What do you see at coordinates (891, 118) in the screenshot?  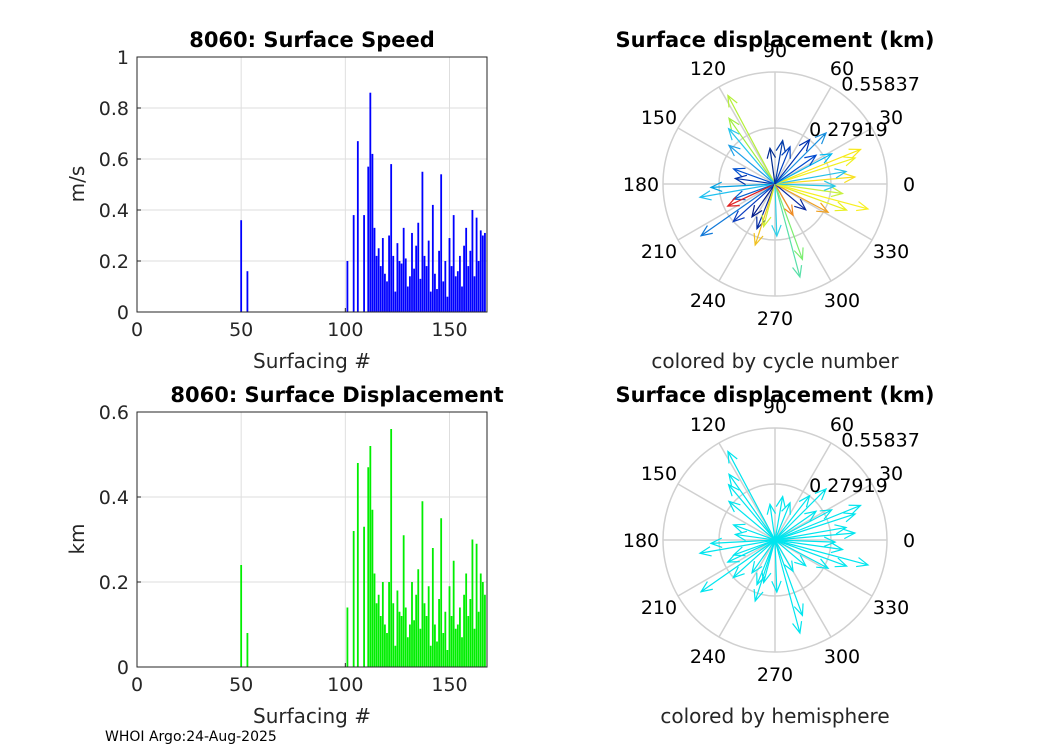 I see `polar-cycle-angle-label: 30` at bounding box center [891, 118].